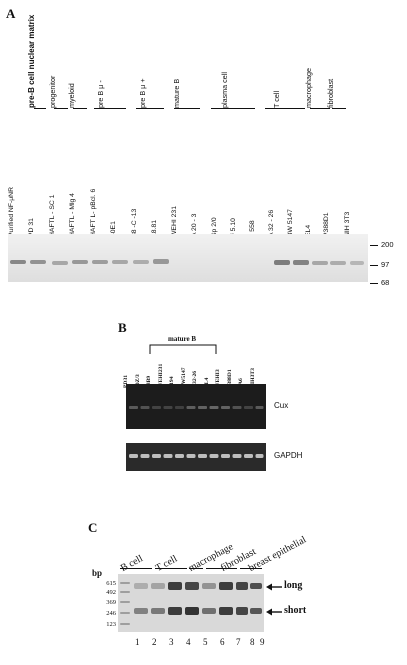 The image size is (407, 665). Describe the element at coordinates (111, 592) in the screenshot. I see `bp-marker-492: 492` at that location.